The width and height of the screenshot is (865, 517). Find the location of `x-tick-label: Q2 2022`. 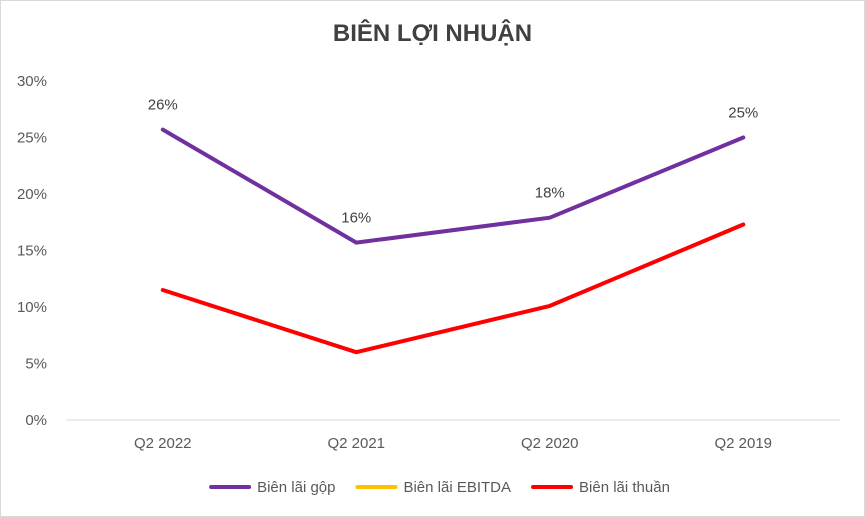

x-tick-label: Q2 2022 is located at coordinates (163, 443).